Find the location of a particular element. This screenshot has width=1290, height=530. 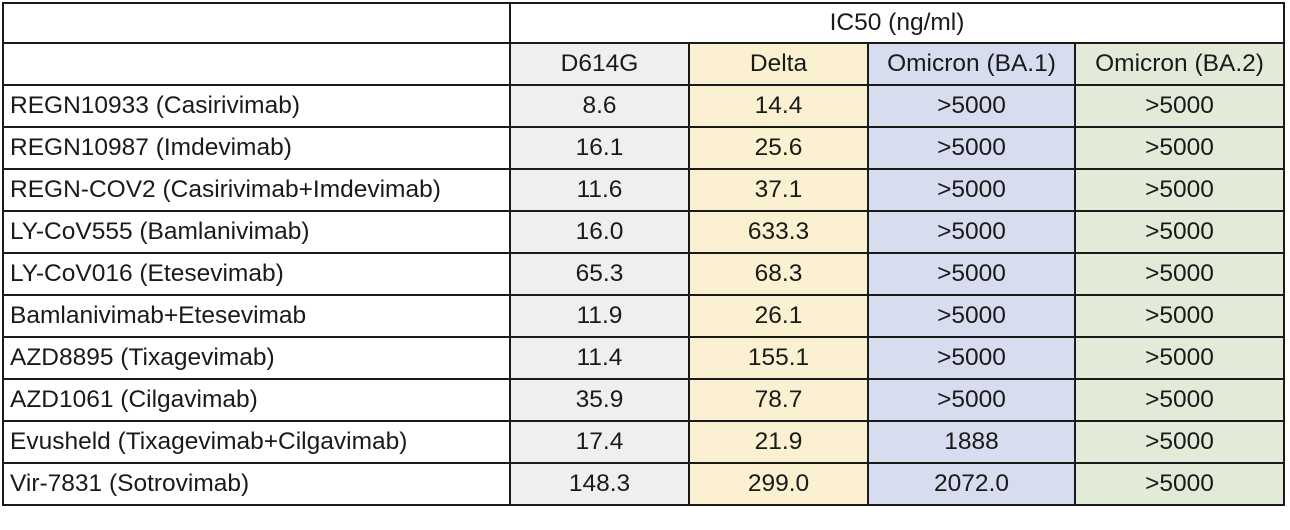

table-row: AZD1061 (Cilgavimab) 35.9 78.7 >5000 >5000 is located at coordinates (644, 400).